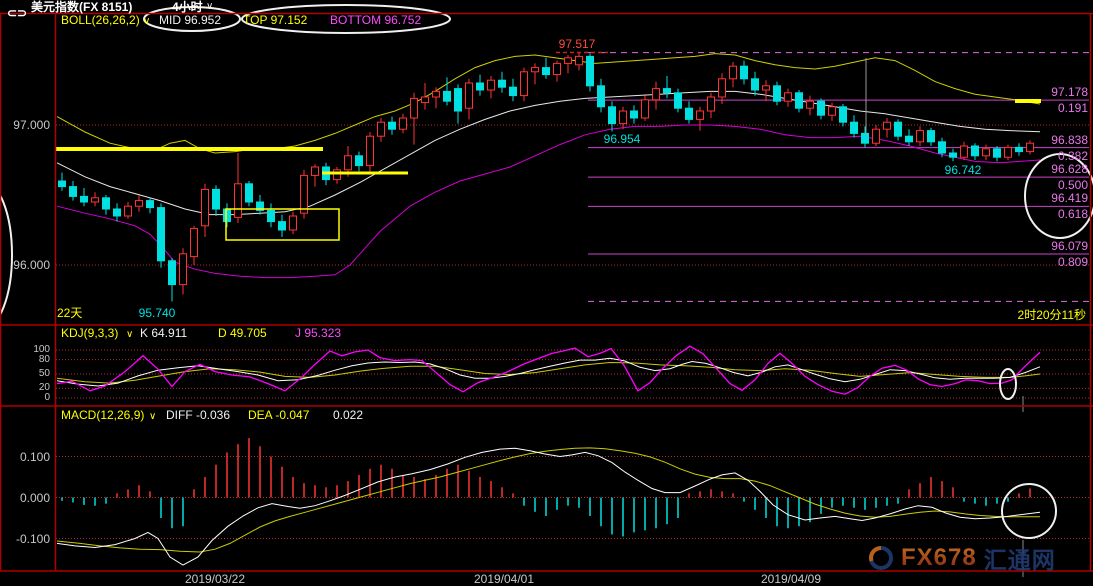 The image size is (1093, 586). Describe the element at coordinates (17, 13) in the screenshot. I see `instrument-icon: ⊂⊃` at that location.